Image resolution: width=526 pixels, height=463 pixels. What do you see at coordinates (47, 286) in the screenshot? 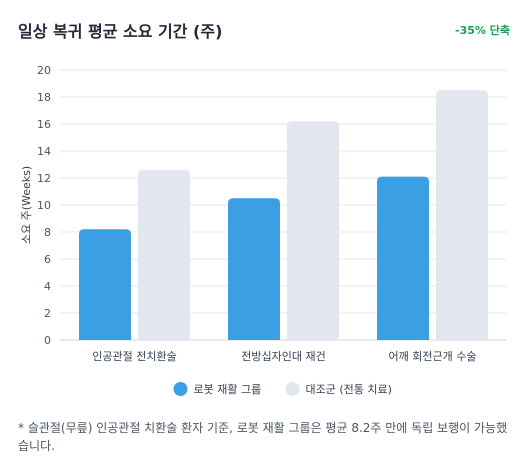
I see `y-tick-label: 4` at bounding box center [47, 286].